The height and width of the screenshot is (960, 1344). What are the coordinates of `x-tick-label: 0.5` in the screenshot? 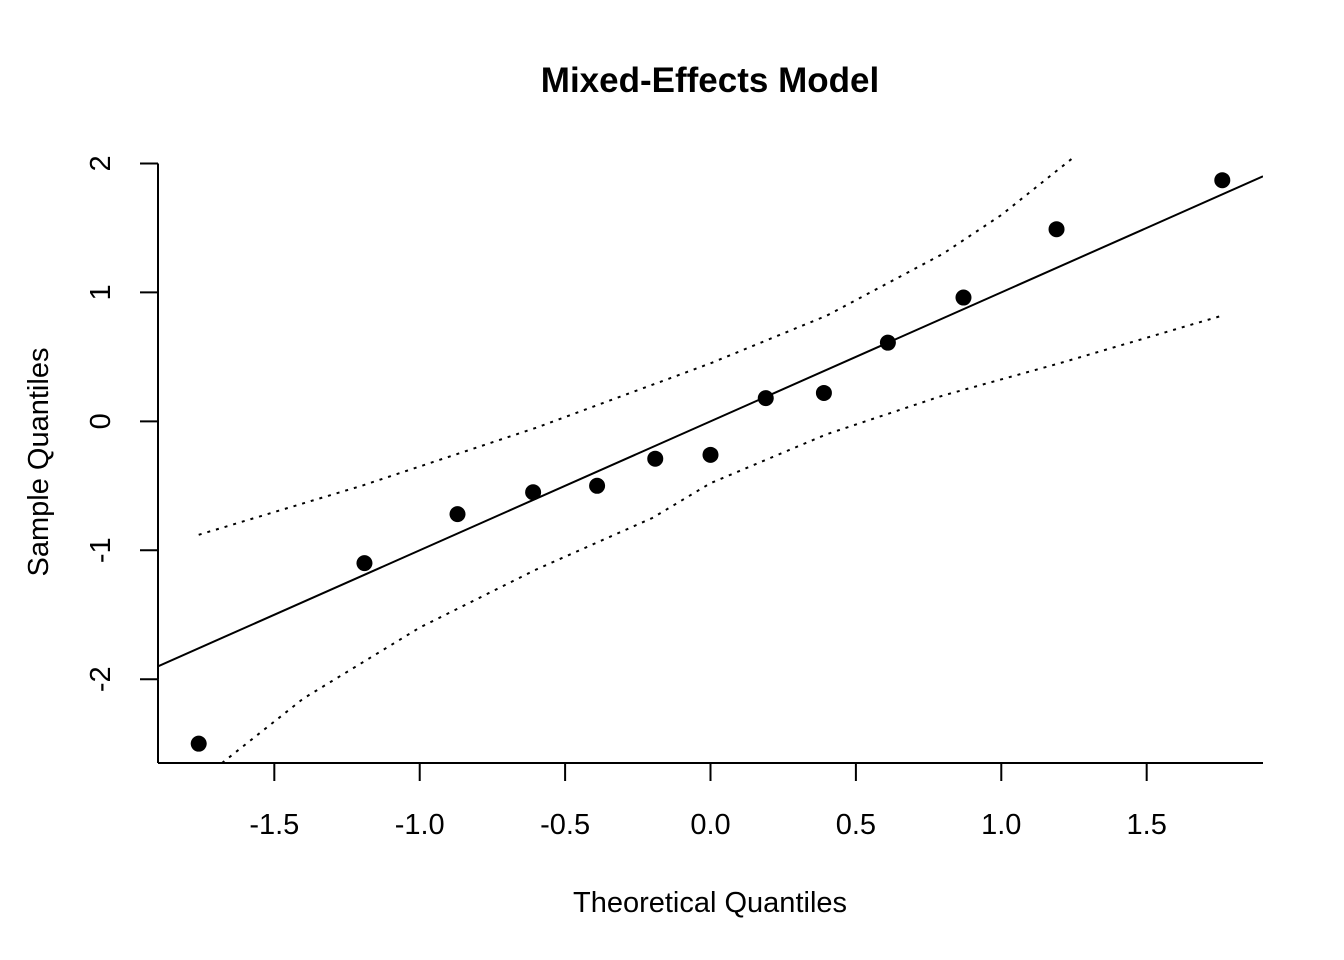 It's located at (856, 825).